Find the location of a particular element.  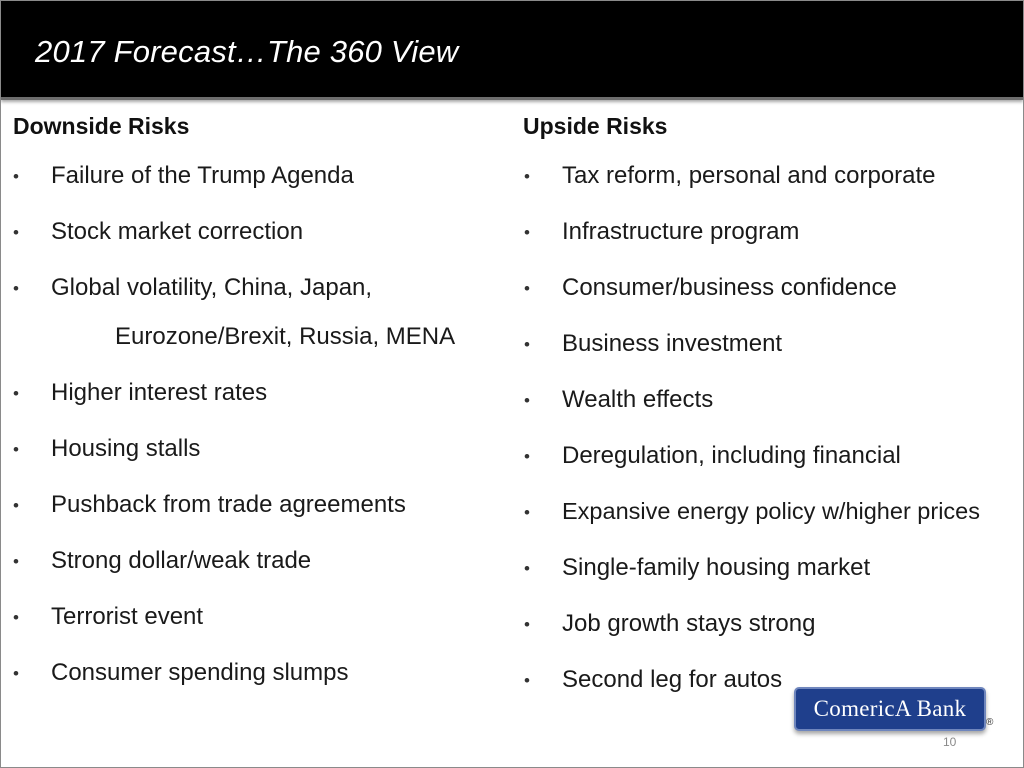

downside-item: Housing stalls is located at coordinates (126, 448).